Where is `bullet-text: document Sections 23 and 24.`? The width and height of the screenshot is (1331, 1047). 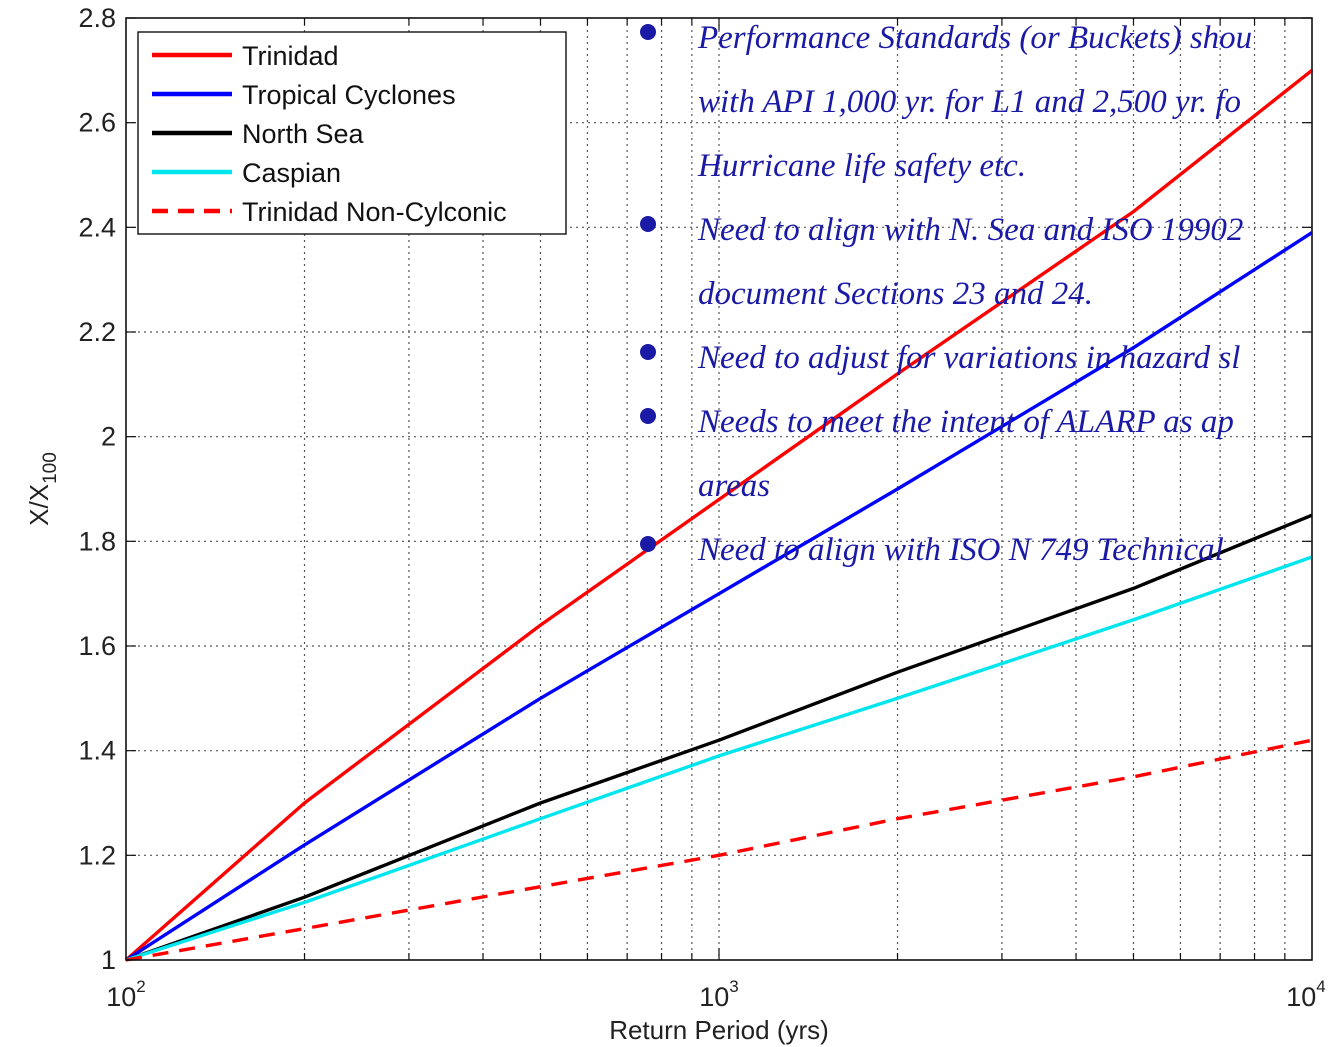 bullet-text: document Sections 23 and 24. is located at coordinates (896, 294).